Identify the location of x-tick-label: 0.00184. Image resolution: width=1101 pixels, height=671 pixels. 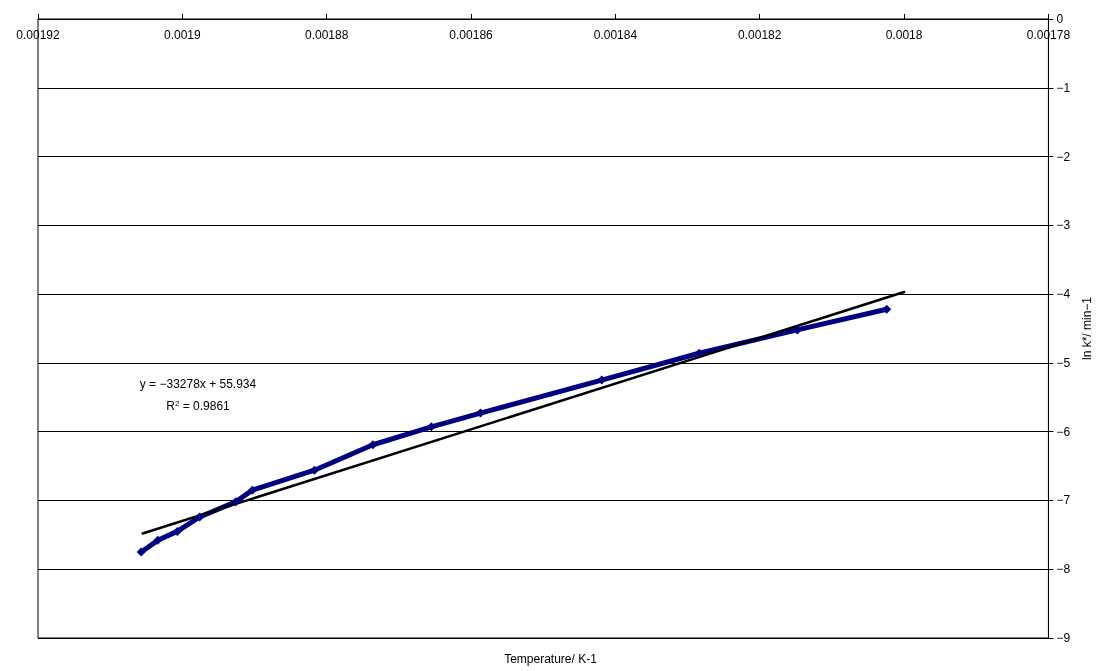
(615, 35).